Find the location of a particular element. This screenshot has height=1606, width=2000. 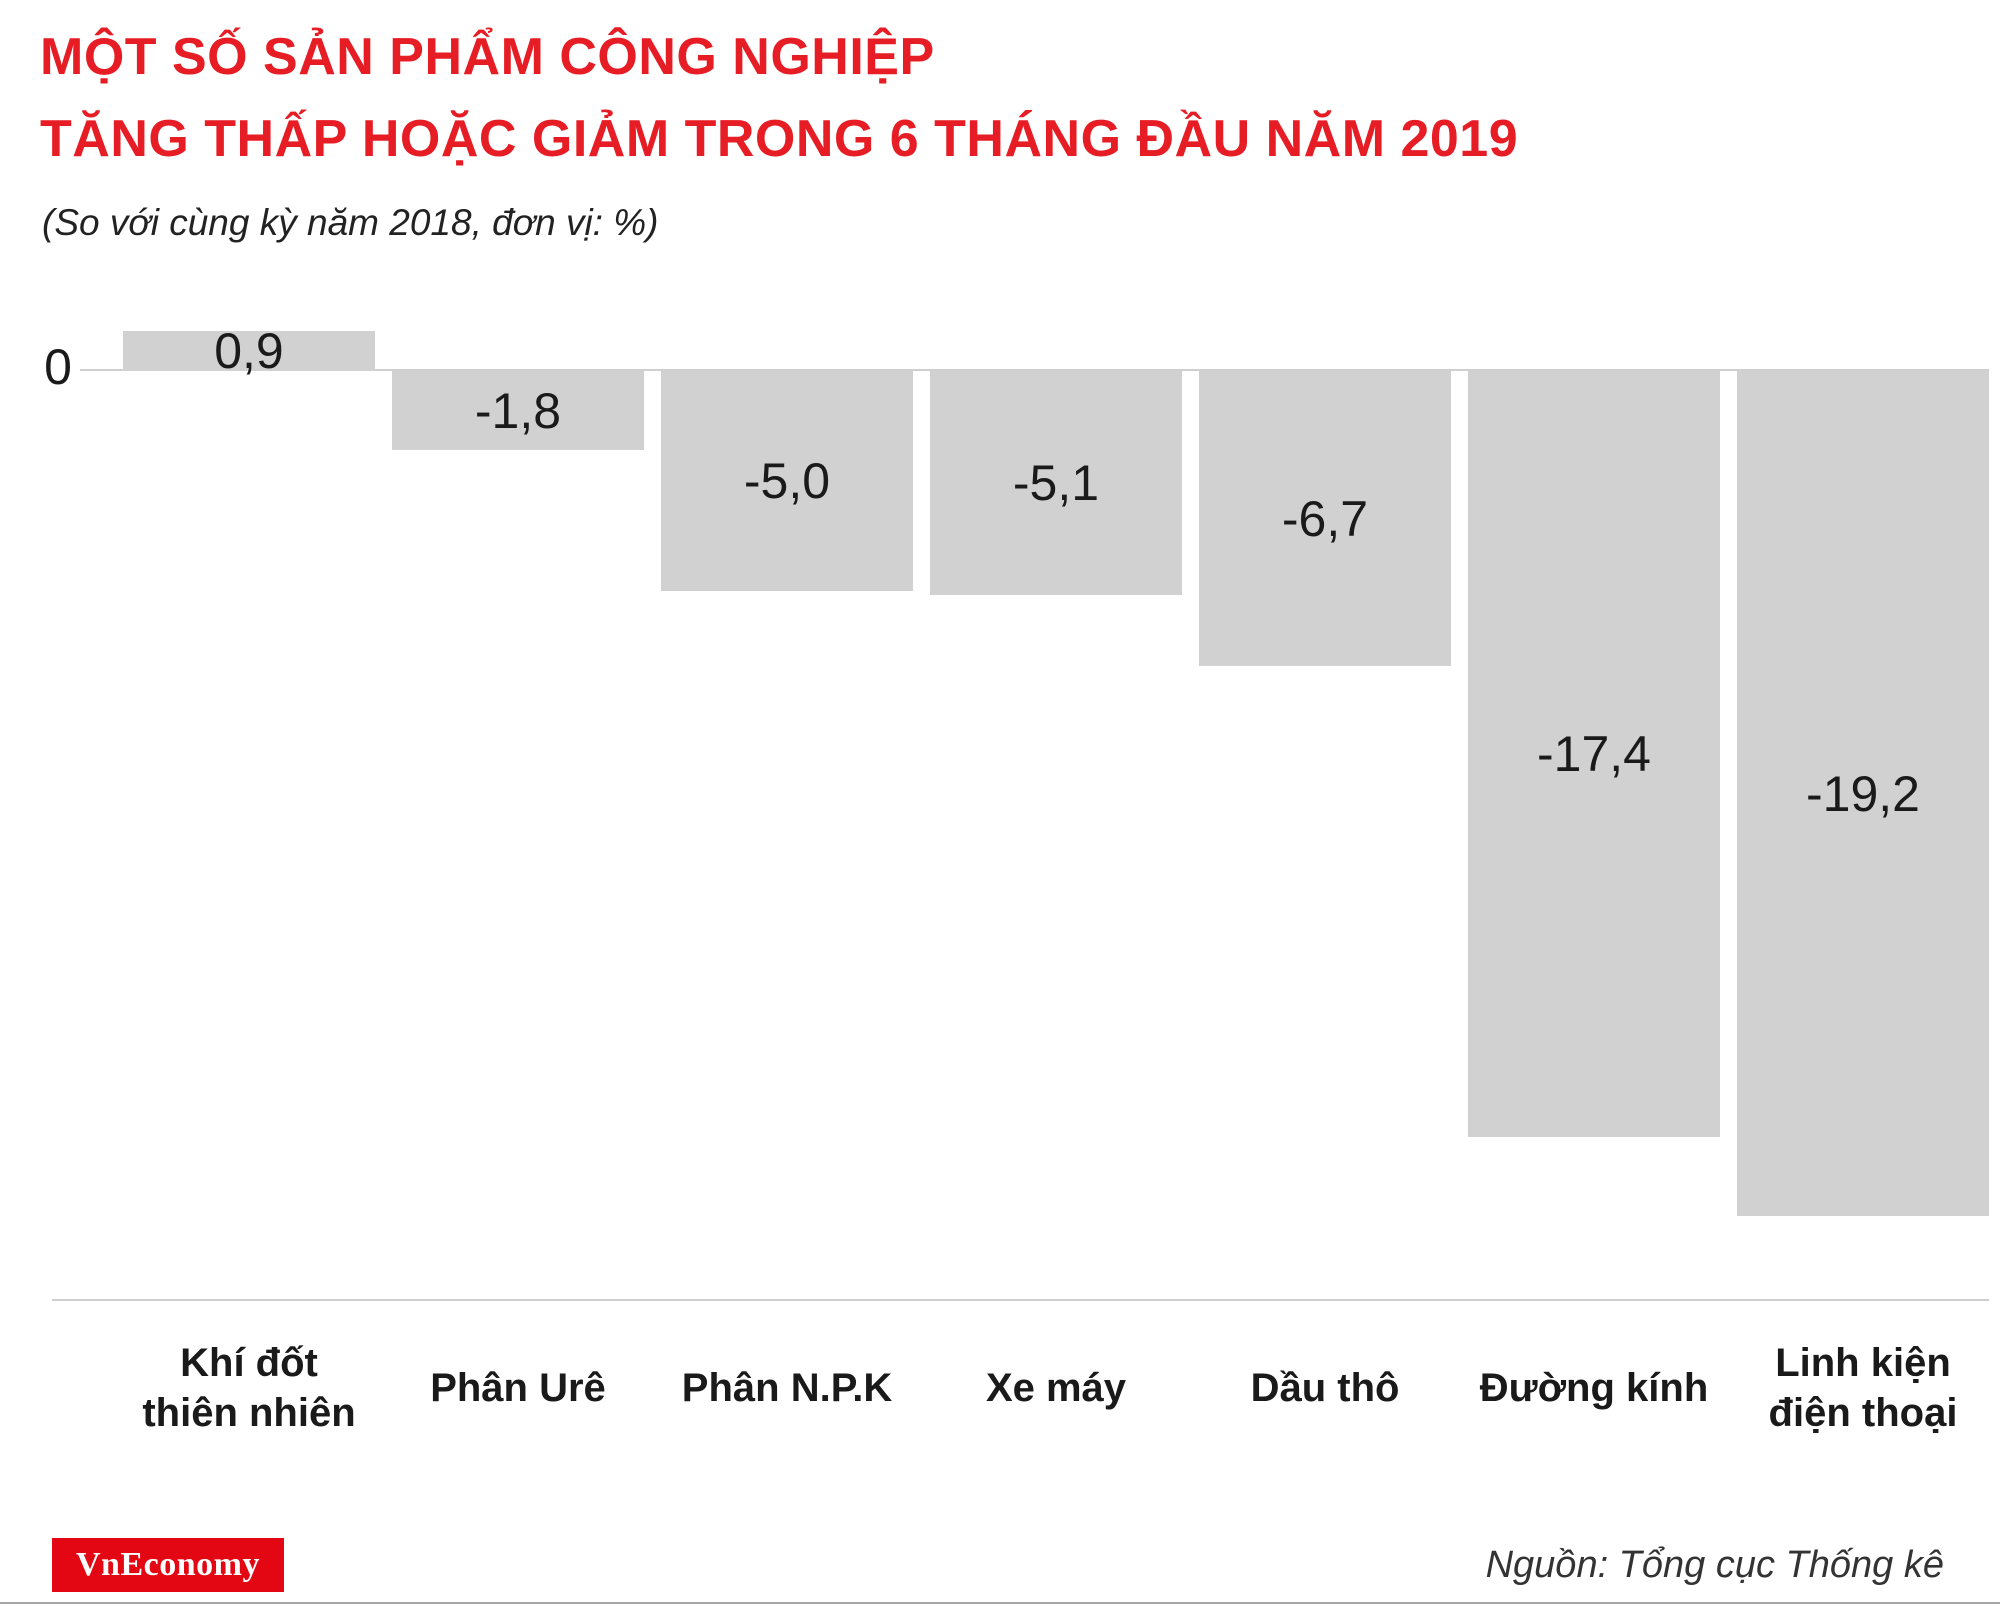

bar-value-label: -17,4 is located at coordinates (1594, 754).